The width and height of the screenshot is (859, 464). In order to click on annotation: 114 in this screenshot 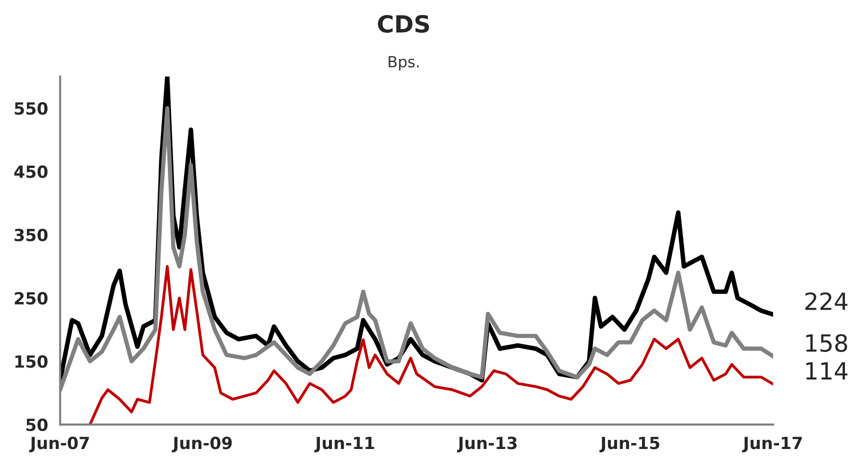, I will do `click(827, 371)`.